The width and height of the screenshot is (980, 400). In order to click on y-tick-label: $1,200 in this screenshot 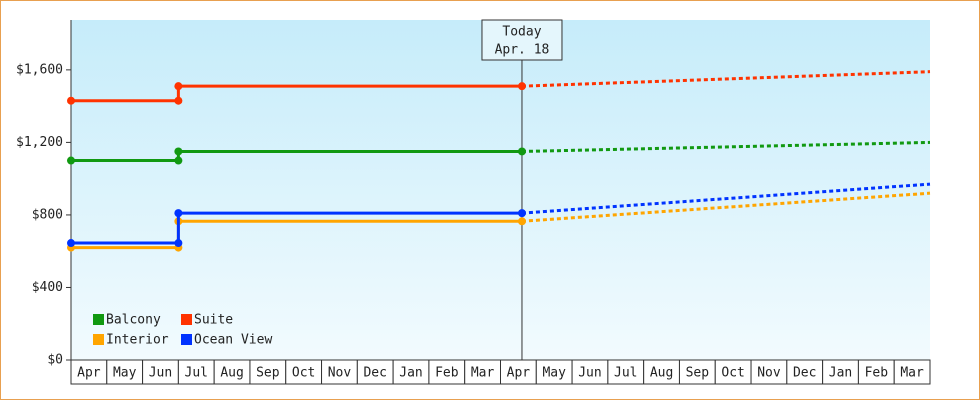, I will do `click(39, 142)`.